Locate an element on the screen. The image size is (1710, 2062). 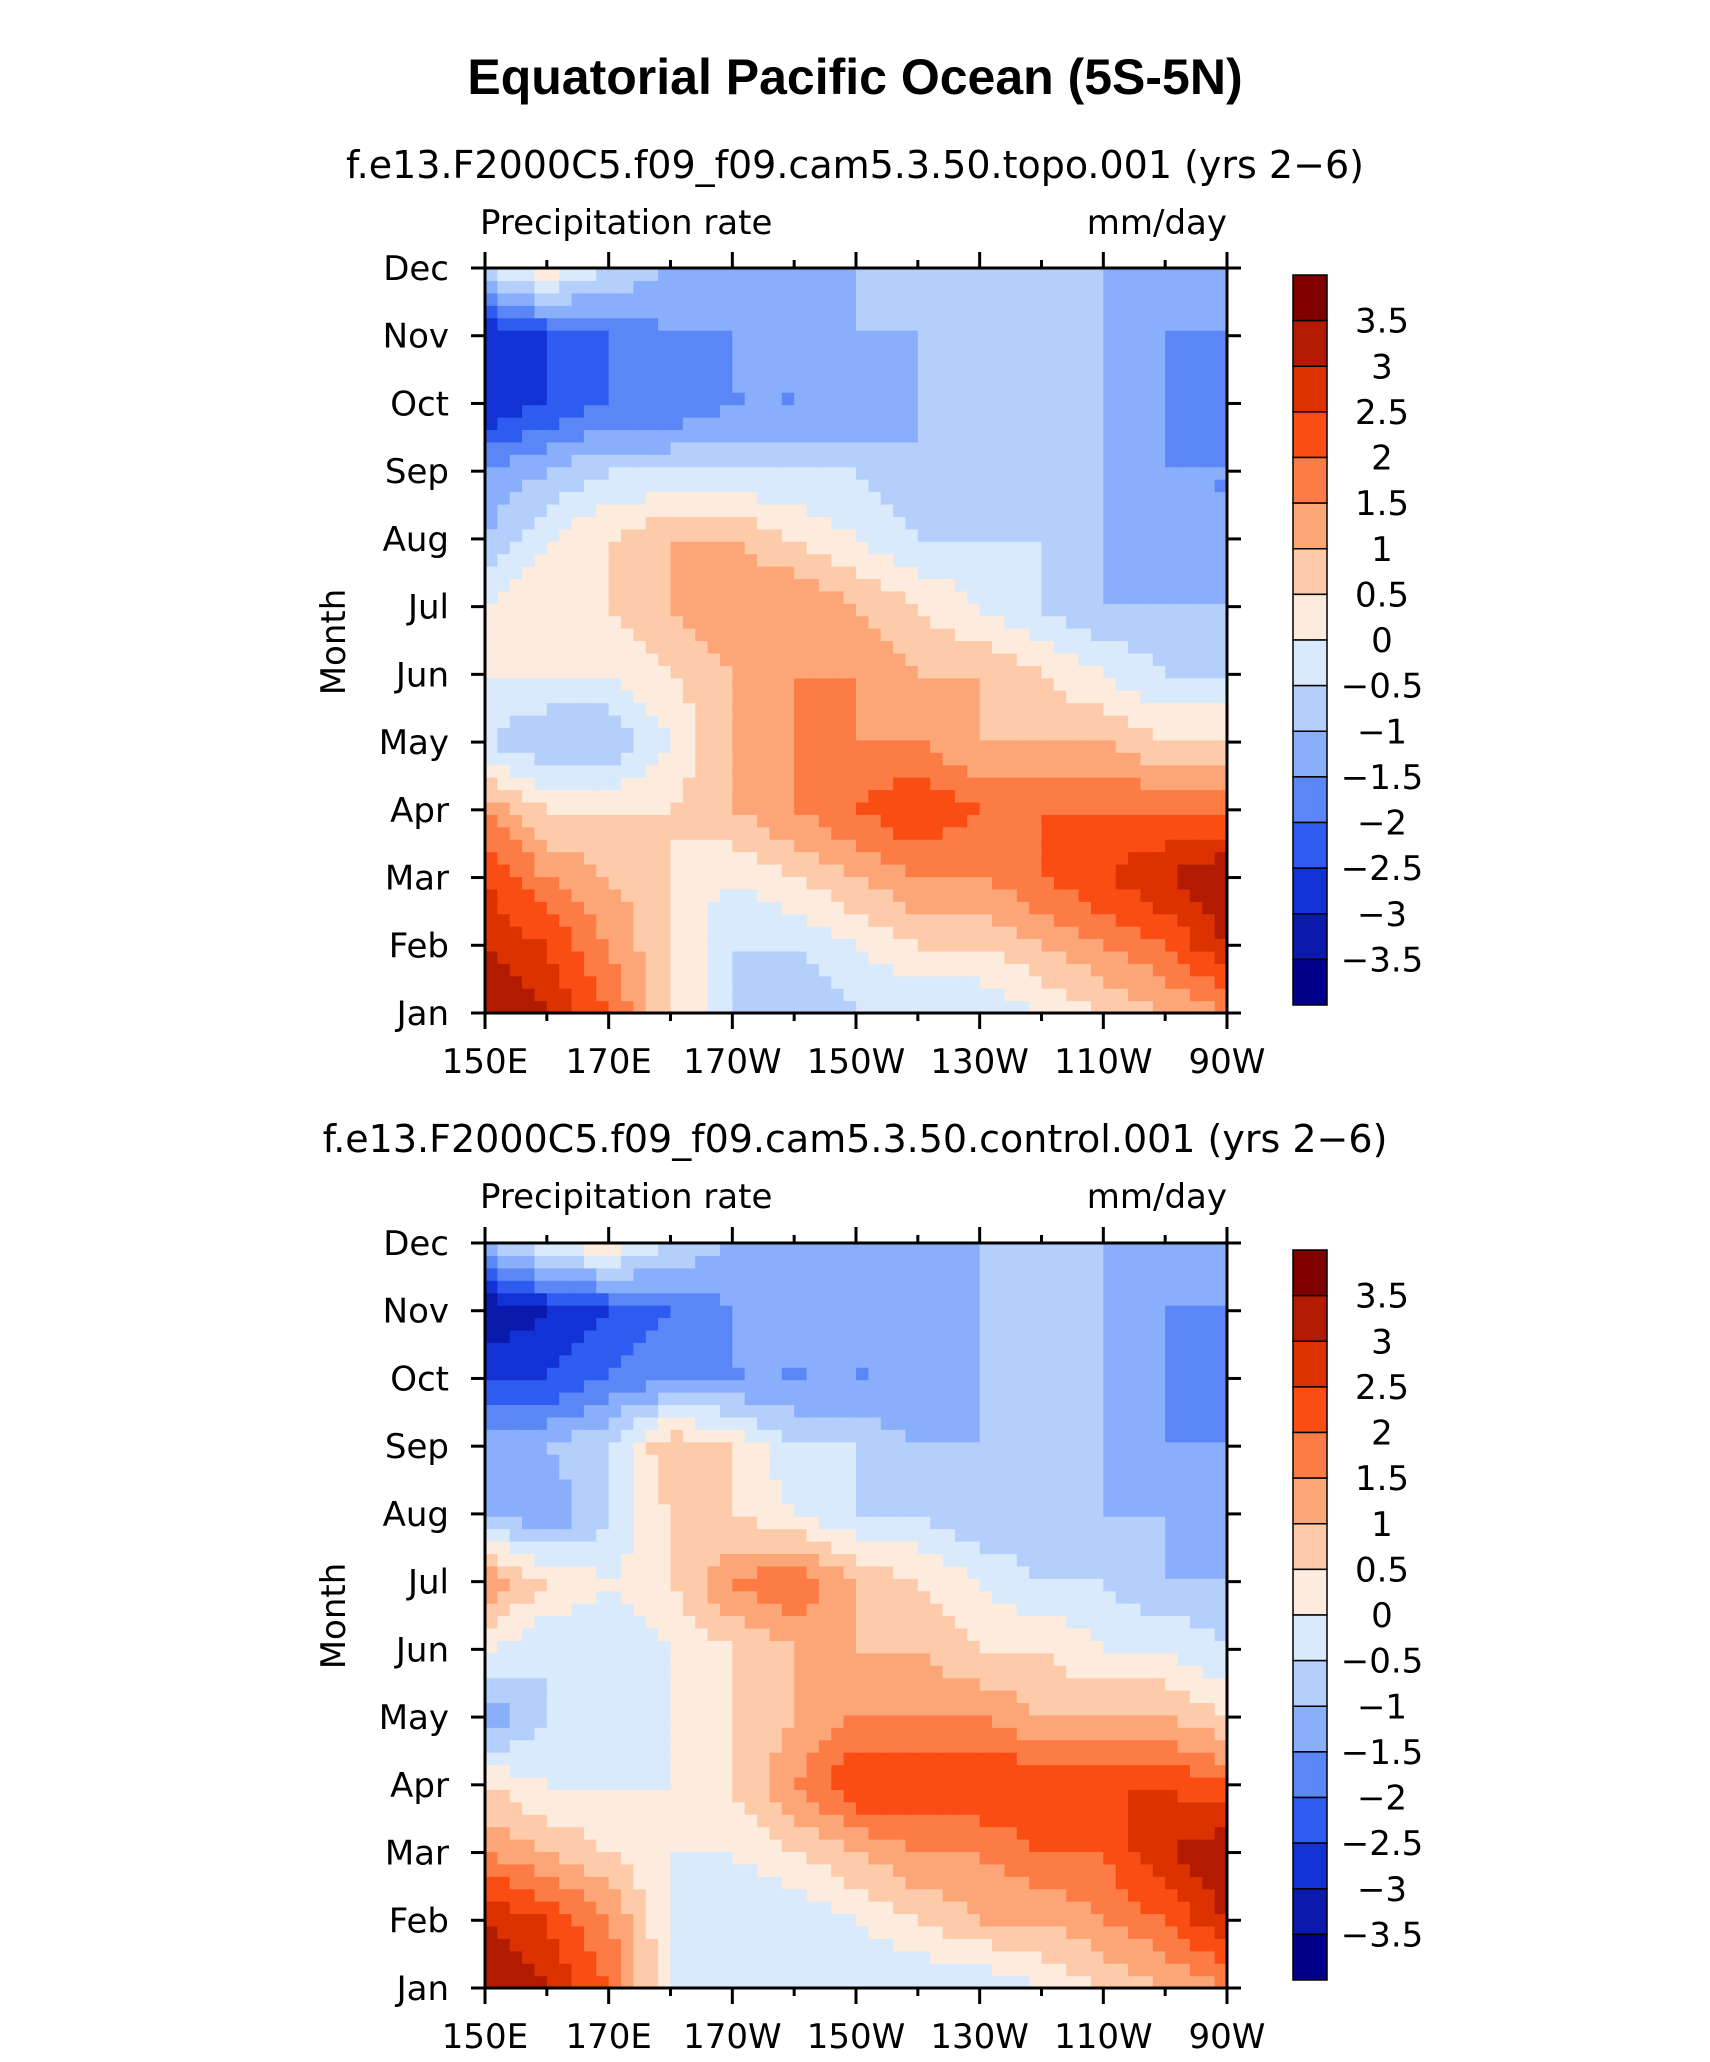
colorbar-label: 0.5 is located at coordinates (1382, 595).